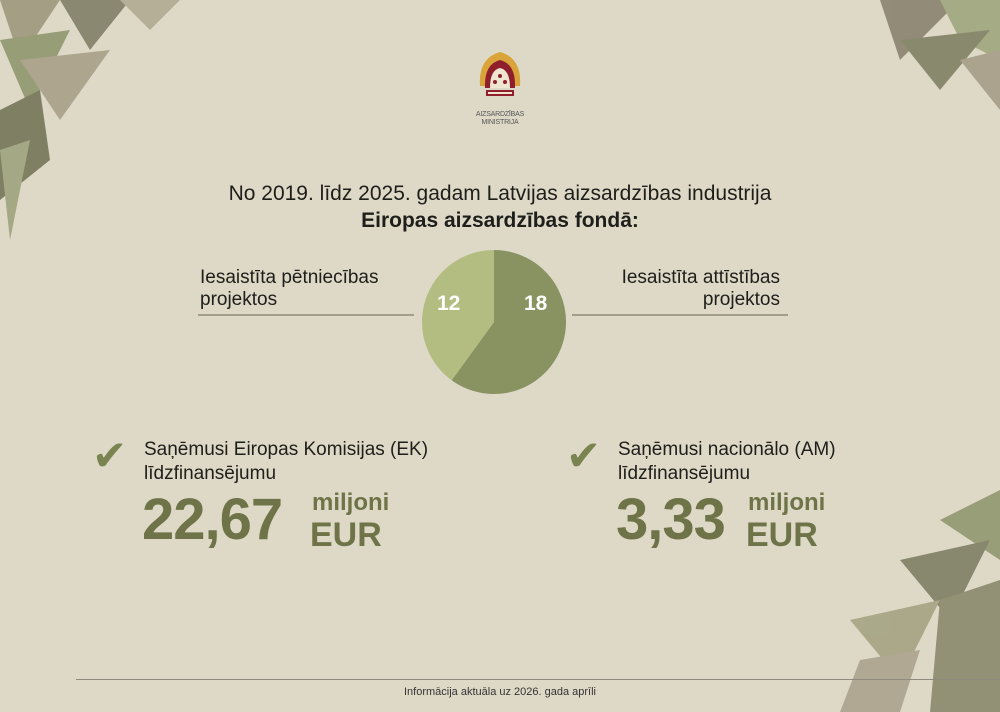 The image size is (1000, 712). Describe the element at coordinates (727, 449) in the screenshot. I see `funding-caption: Saņēmusi nacionālo (AM)` at that location.